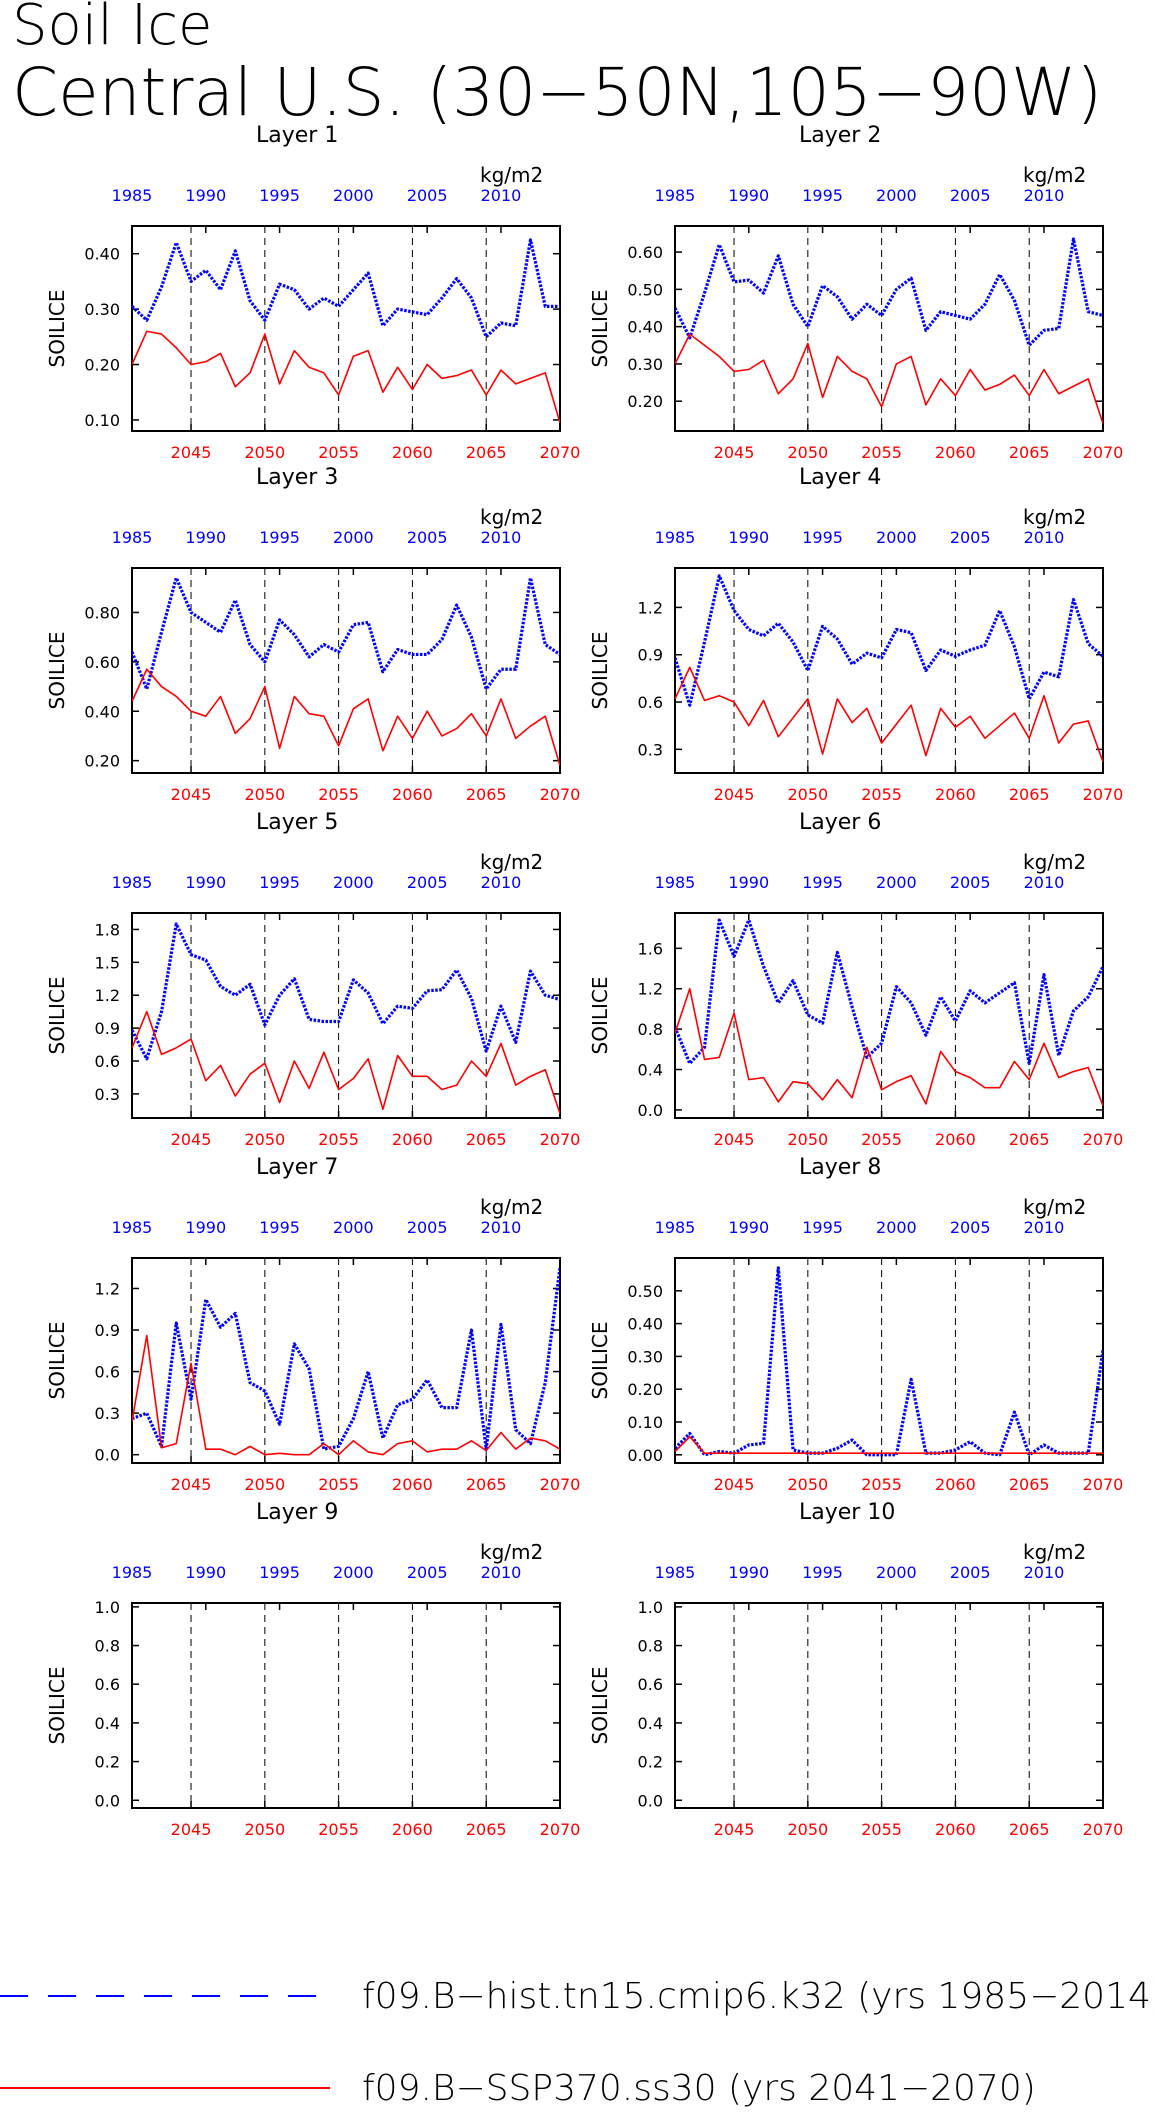 The height and width of the screenshot is (2119, 1155). Describe the element at coordinates (847, 1512) in the screenshot. I see `panel-title: Layer 10` at that location.